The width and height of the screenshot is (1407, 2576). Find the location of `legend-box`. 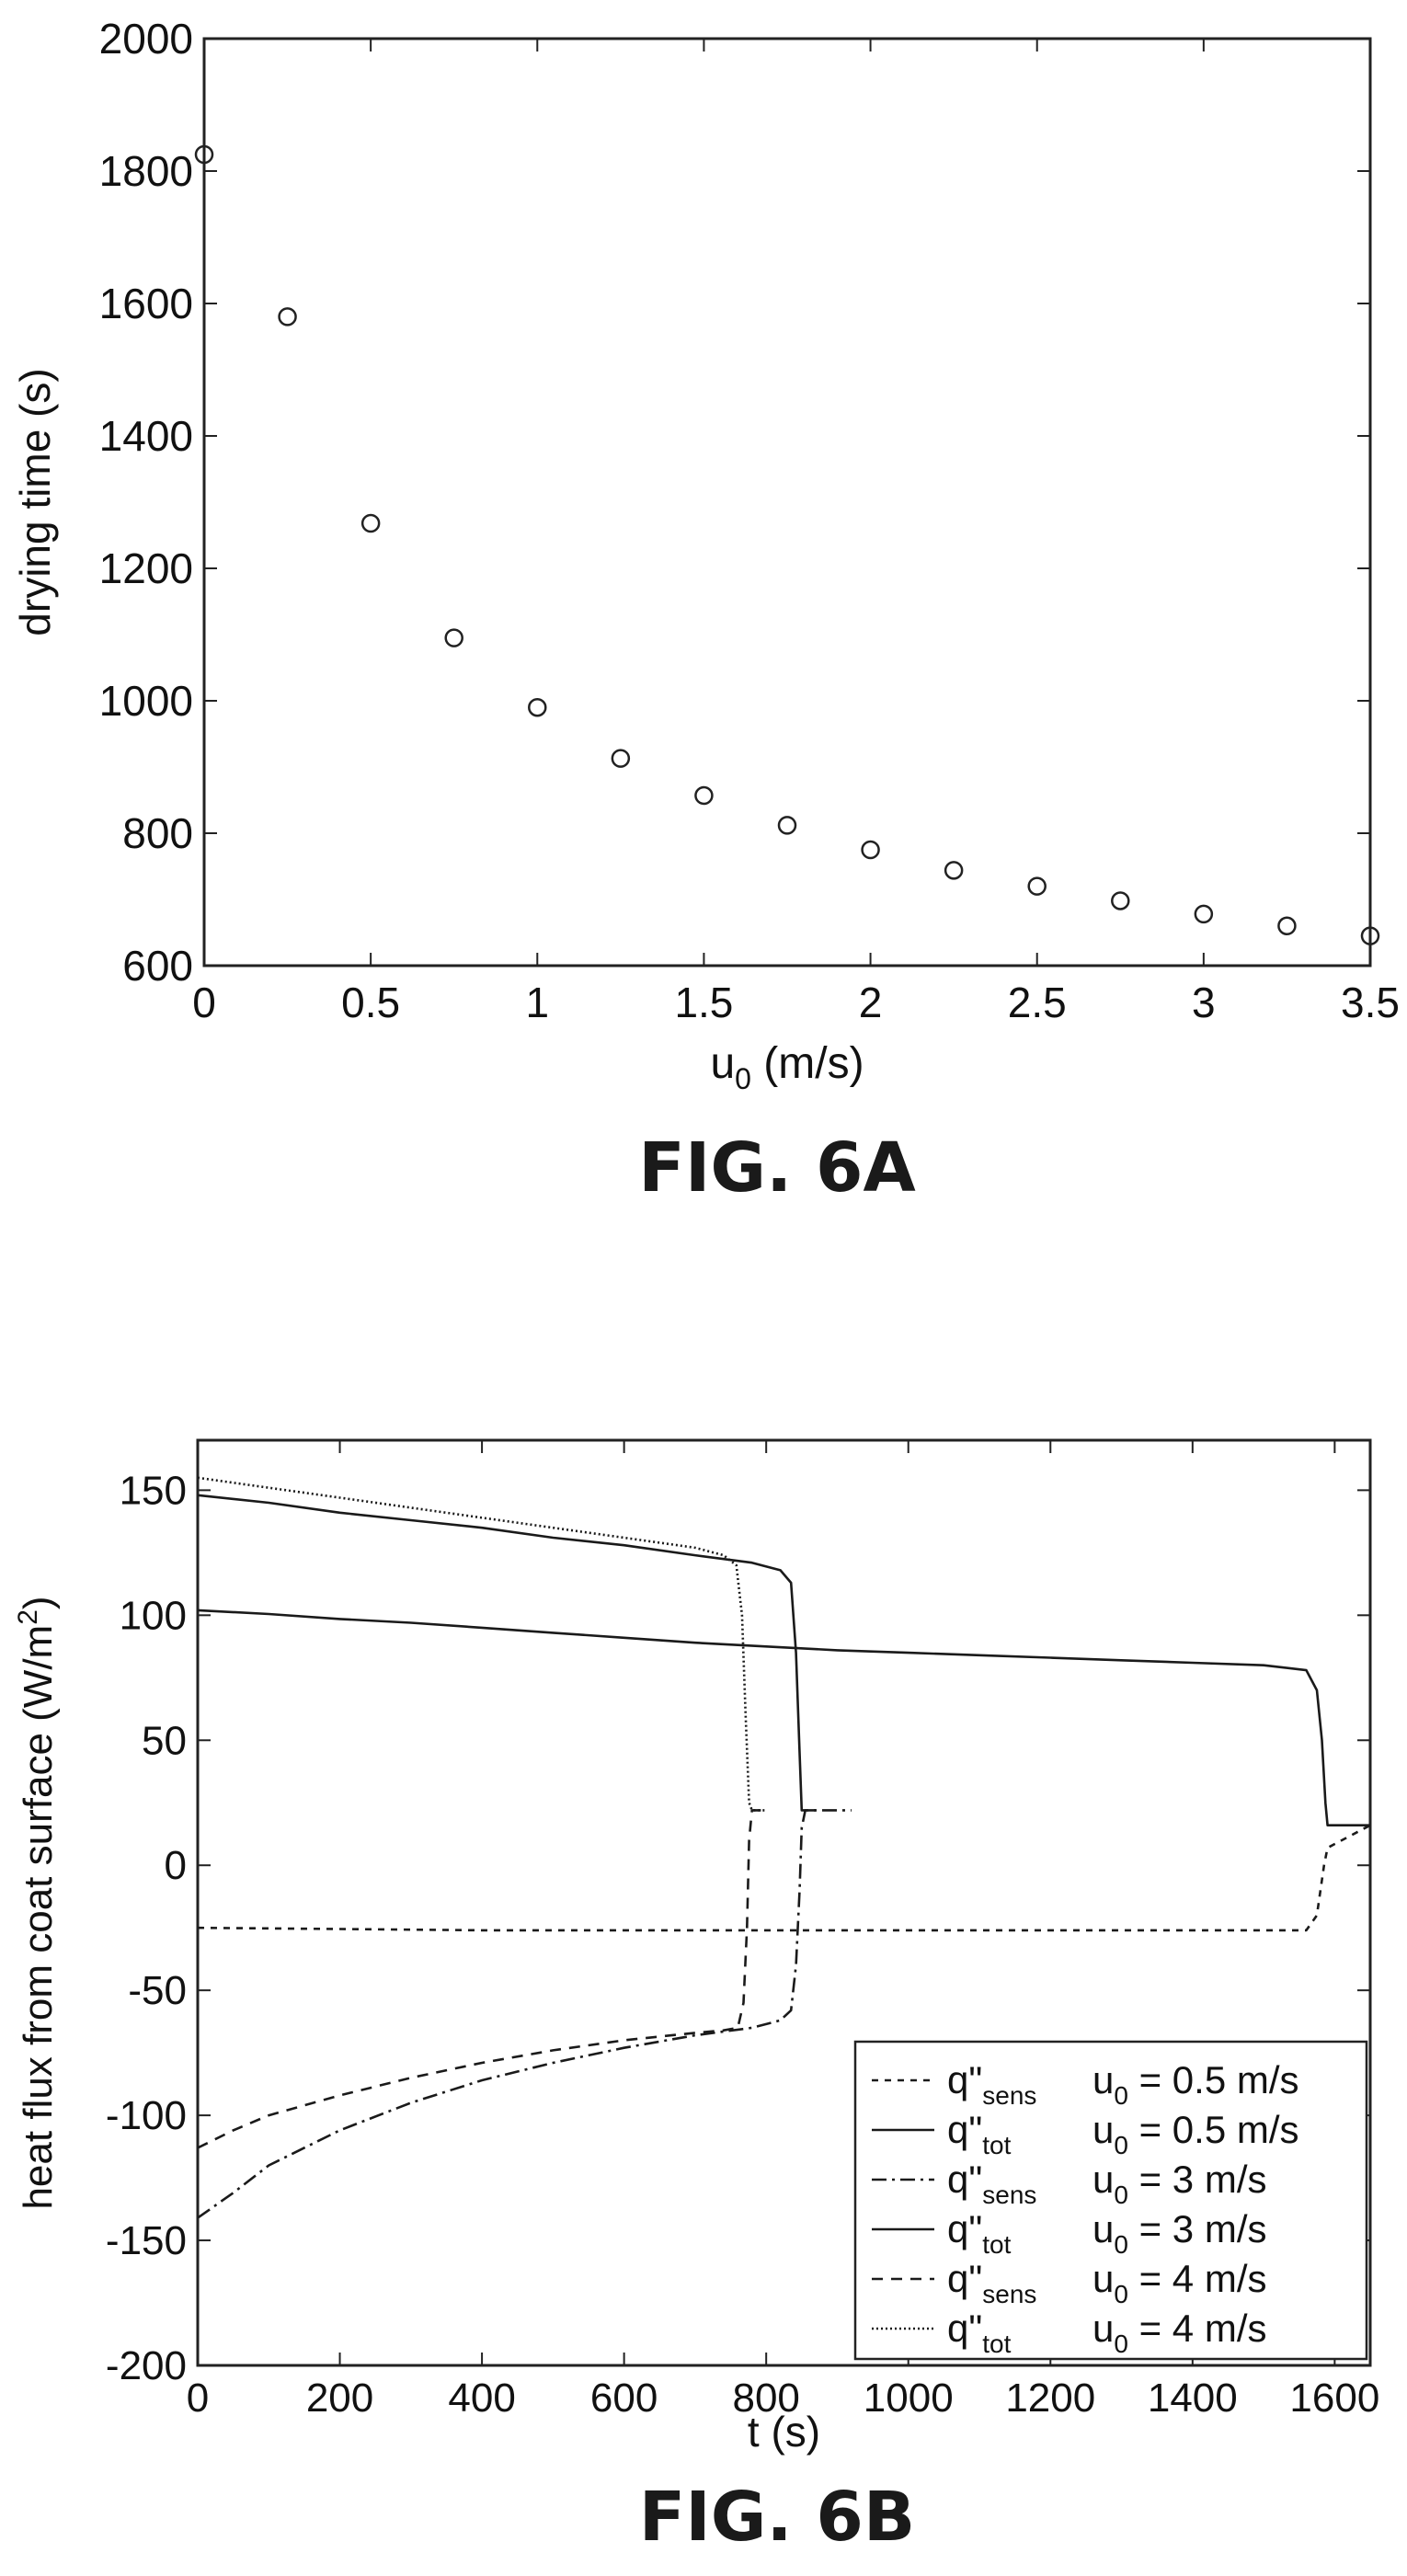

legend-box is located at coordinates (1110, 2200).